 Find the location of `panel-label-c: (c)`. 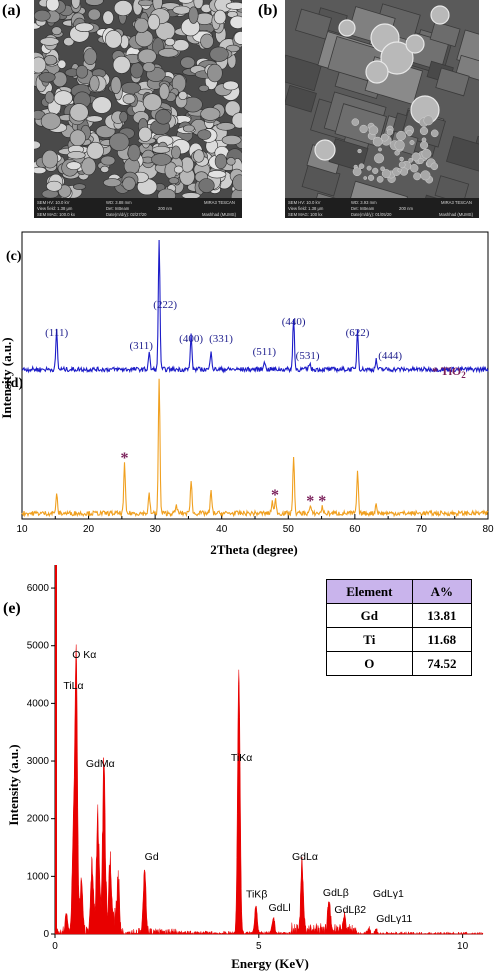

panel-label-c: (c) is located at coordinates (14, 256).